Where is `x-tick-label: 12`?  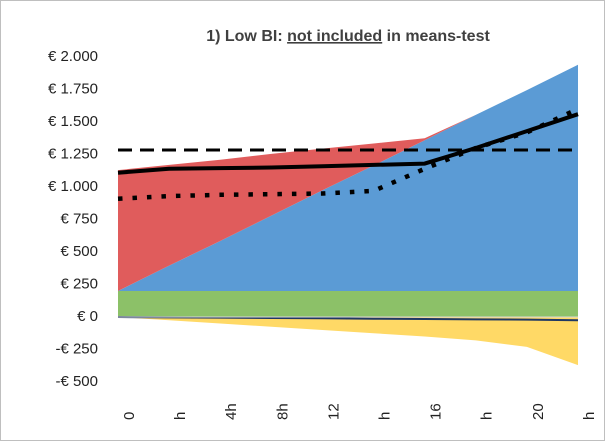 x-tick-label: 12 is located at coordinates (333, 411).